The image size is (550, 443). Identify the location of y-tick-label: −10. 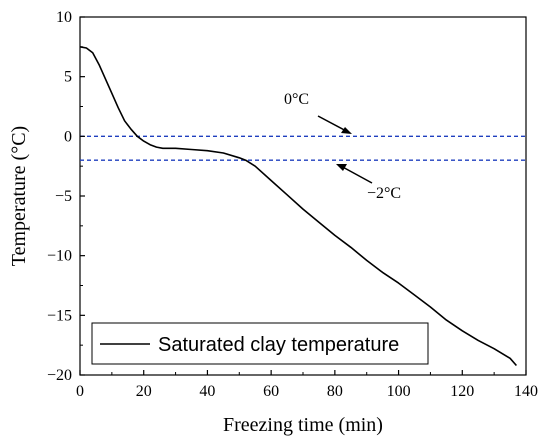
(59, 256).